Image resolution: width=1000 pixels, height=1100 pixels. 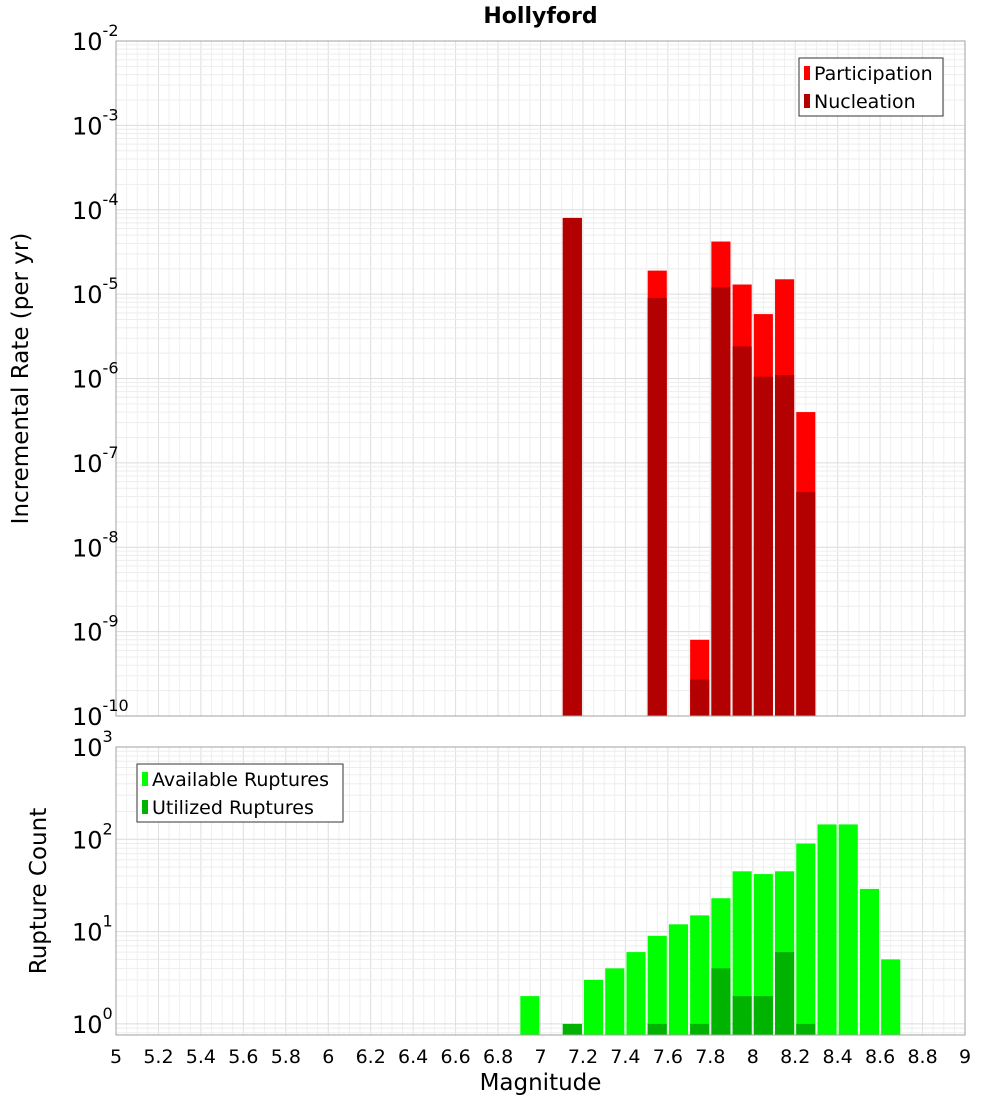 I want to click on legend: Available Ruptures Utilized Ruptures, so click(x=240, y=793).